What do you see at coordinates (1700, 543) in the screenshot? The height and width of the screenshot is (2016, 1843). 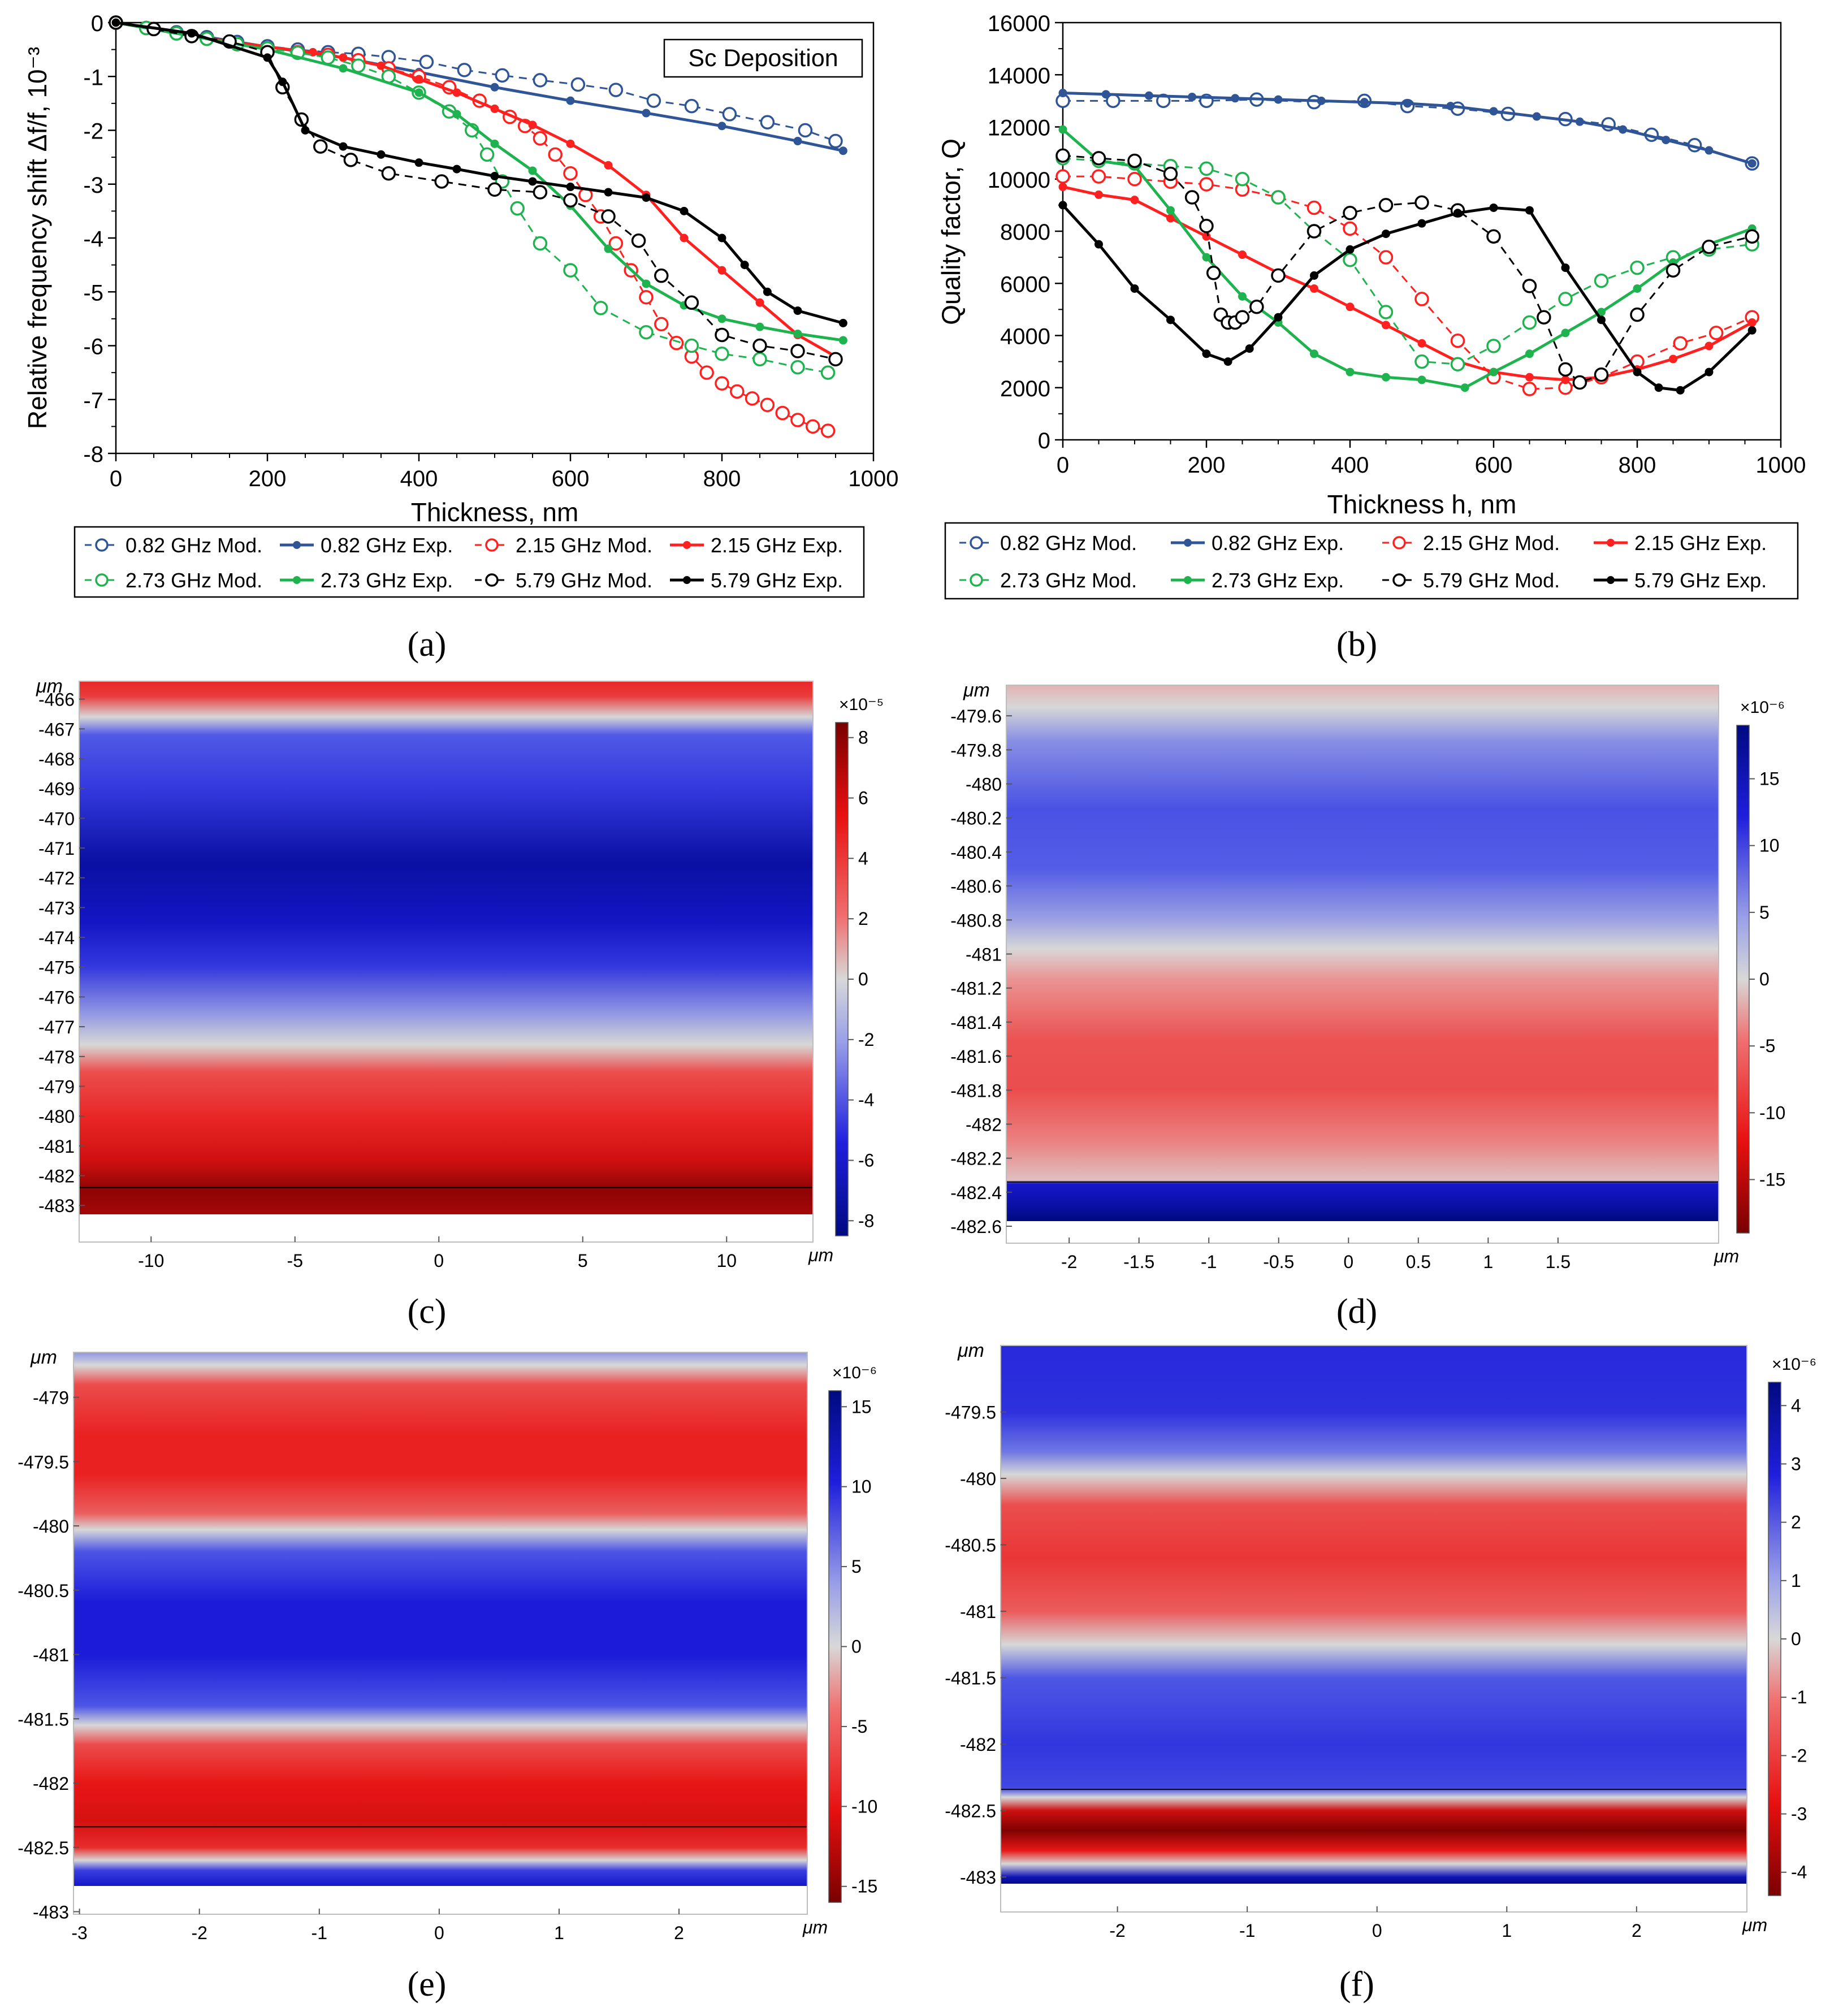 I see `legend-label: 2.15 GHz Exp.` at bounding box center [1700, 543].